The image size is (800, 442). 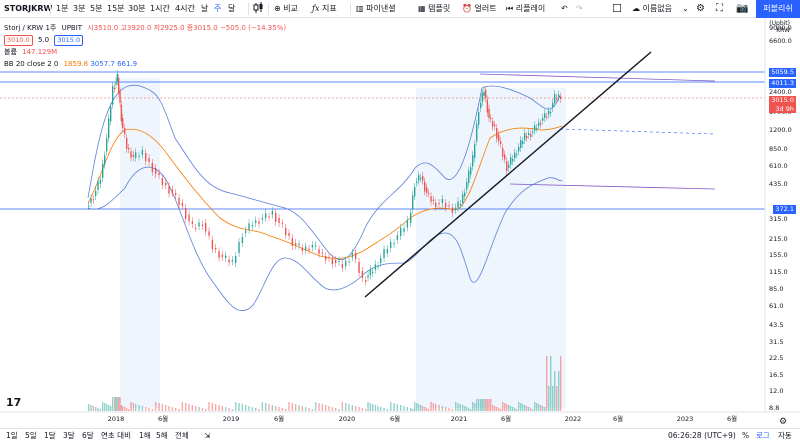 What do you see at coordinates (116, 435) in the screenshot?
I see `range-ytd: 연초 대비` at bounding box center [116, 435].